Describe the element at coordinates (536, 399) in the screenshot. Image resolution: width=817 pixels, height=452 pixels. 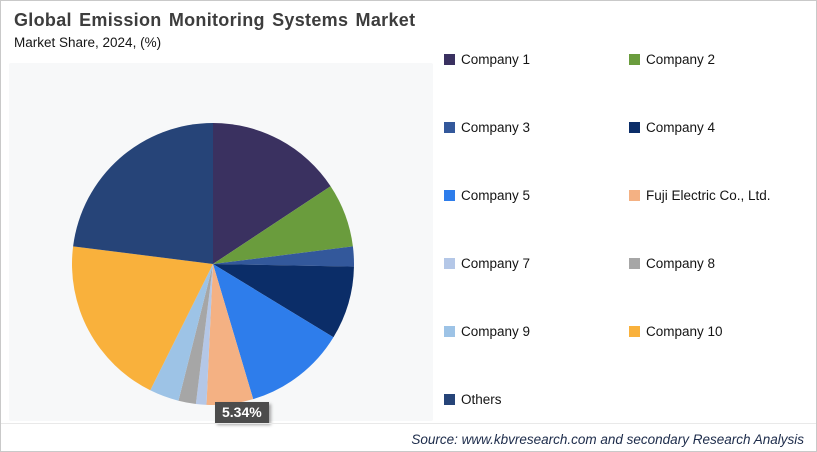
I see `legend-item-others: Others` at that location.